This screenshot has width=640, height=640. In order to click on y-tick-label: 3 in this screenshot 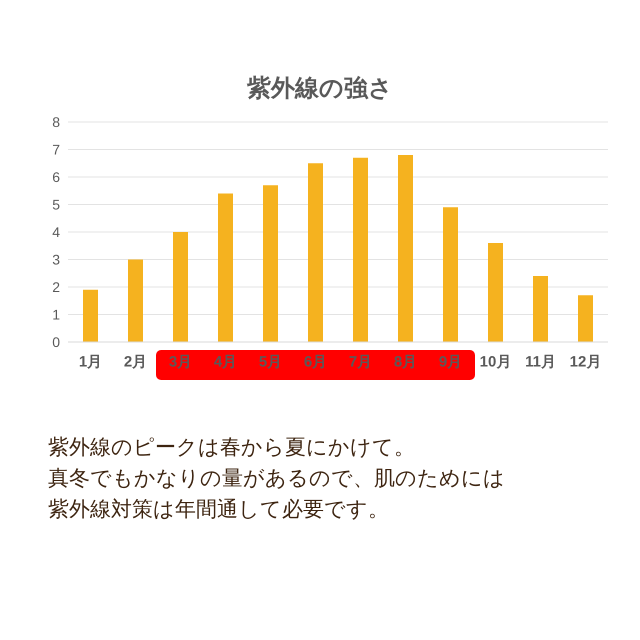, I will do `click(56, 259)`.